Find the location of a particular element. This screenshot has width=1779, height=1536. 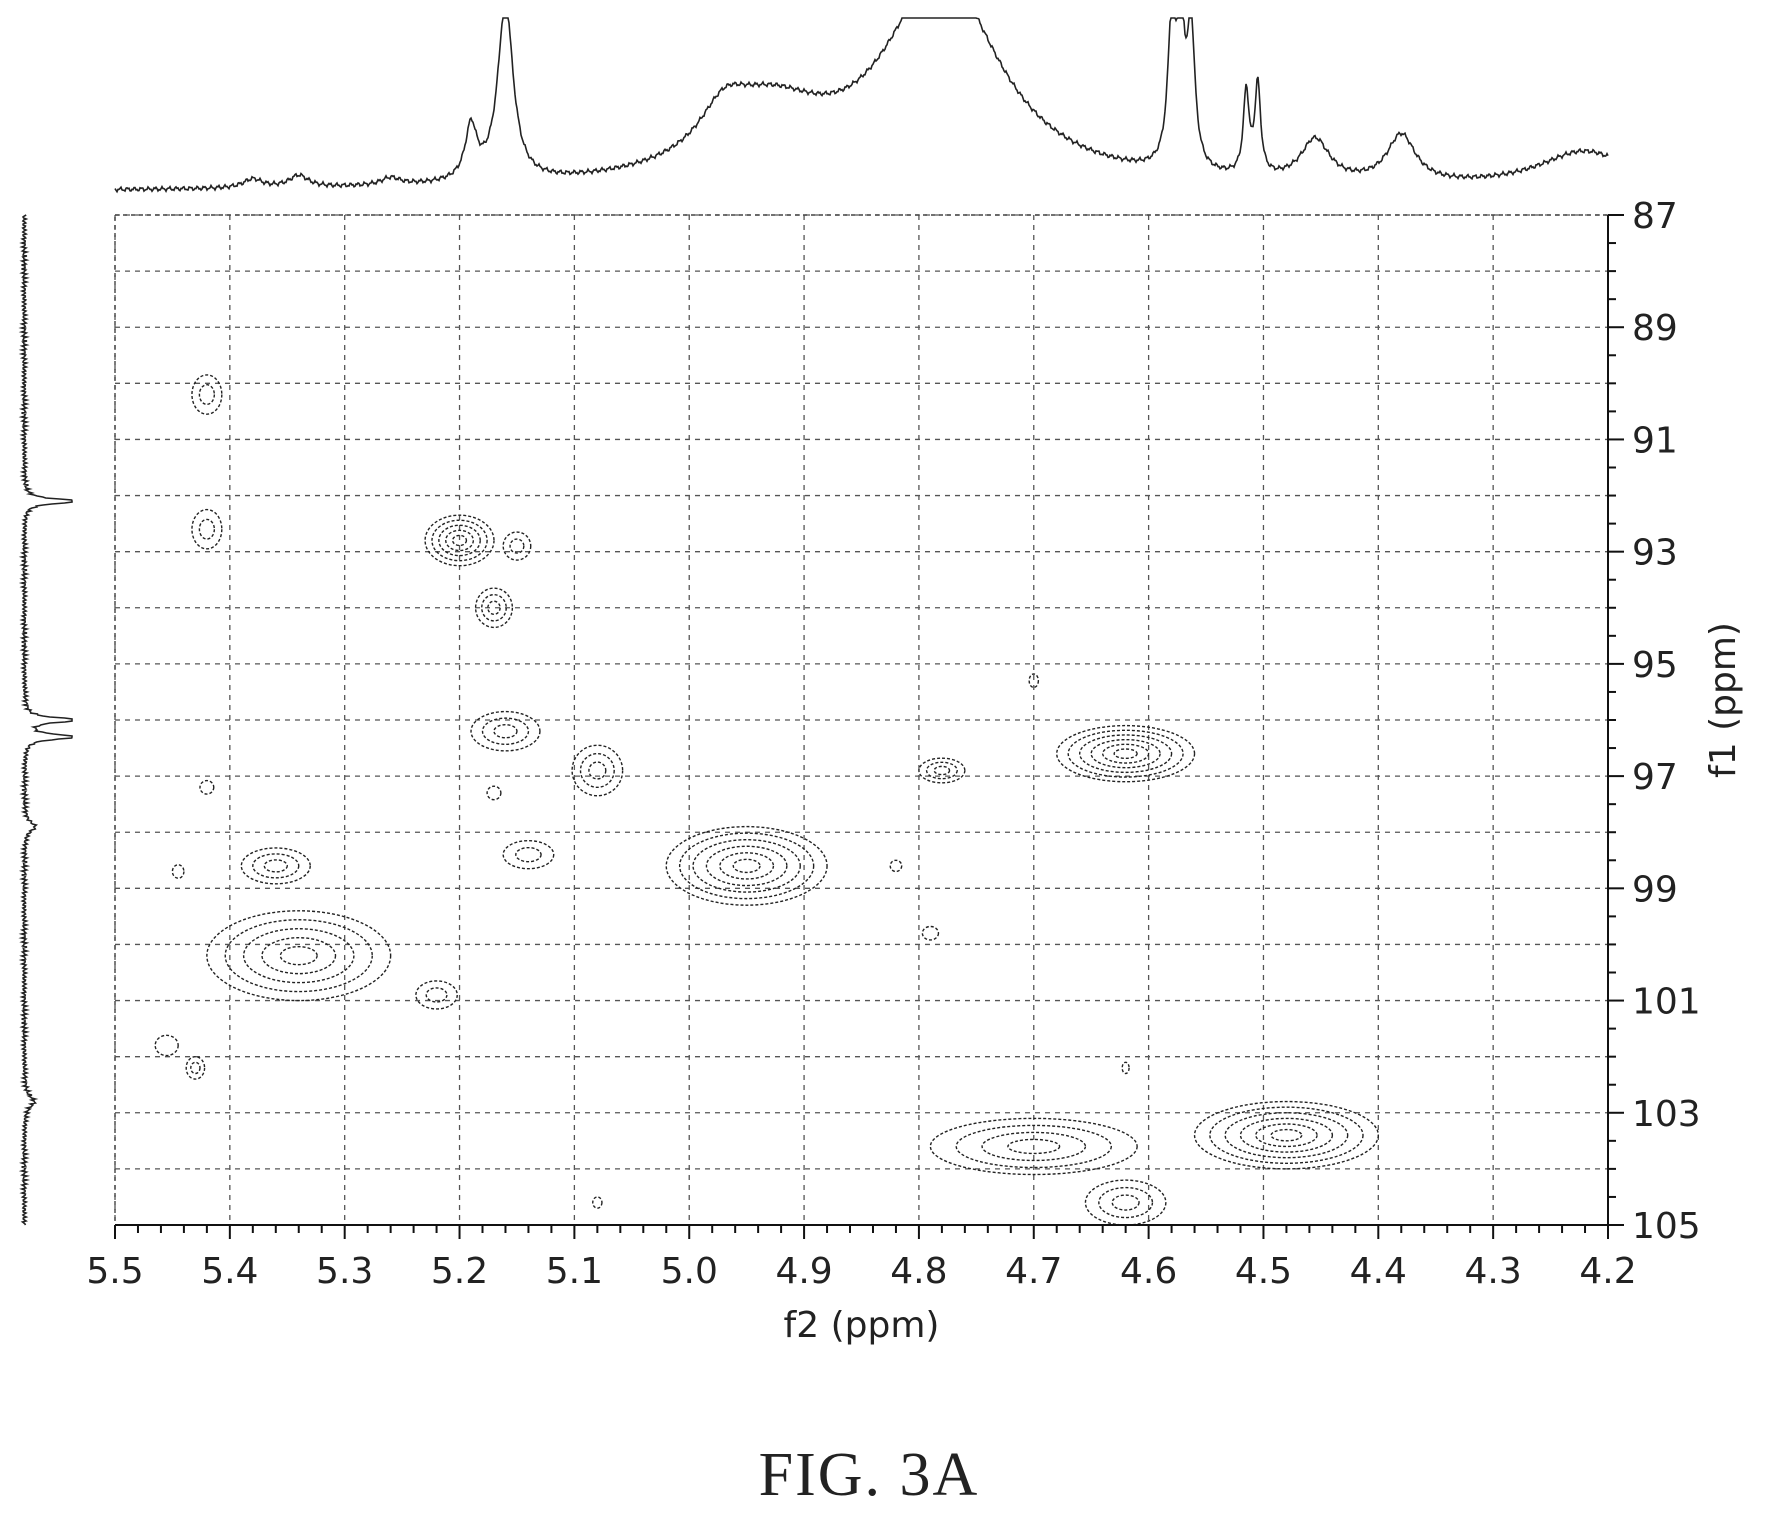

cross-peak-14-contour is located at coordinates (942, 770).